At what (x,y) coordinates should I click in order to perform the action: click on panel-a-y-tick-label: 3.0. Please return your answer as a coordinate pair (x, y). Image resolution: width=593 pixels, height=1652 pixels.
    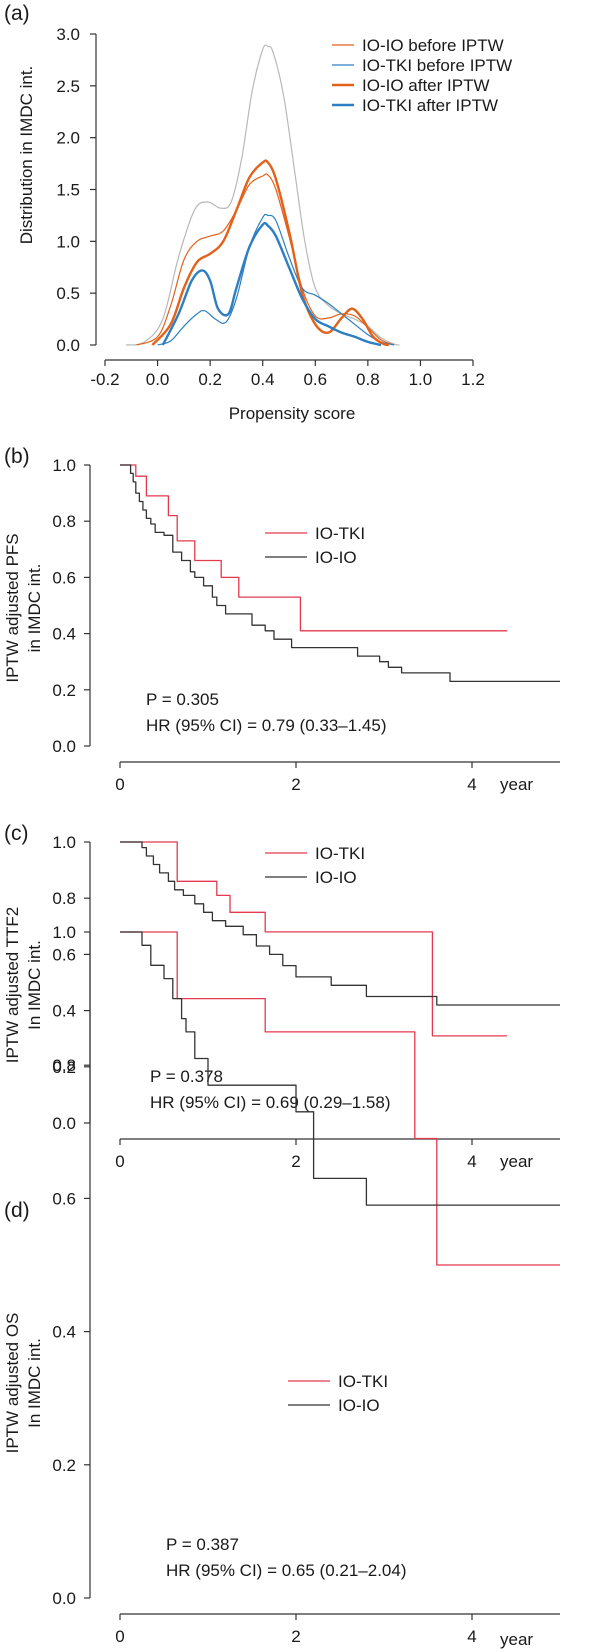
    Looking at the image, I should click on (68, 34).